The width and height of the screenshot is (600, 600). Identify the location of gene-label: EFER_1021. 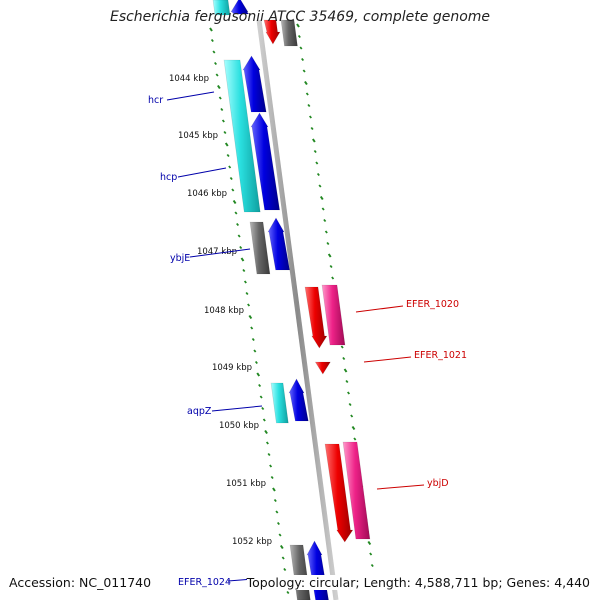
(440, 355).